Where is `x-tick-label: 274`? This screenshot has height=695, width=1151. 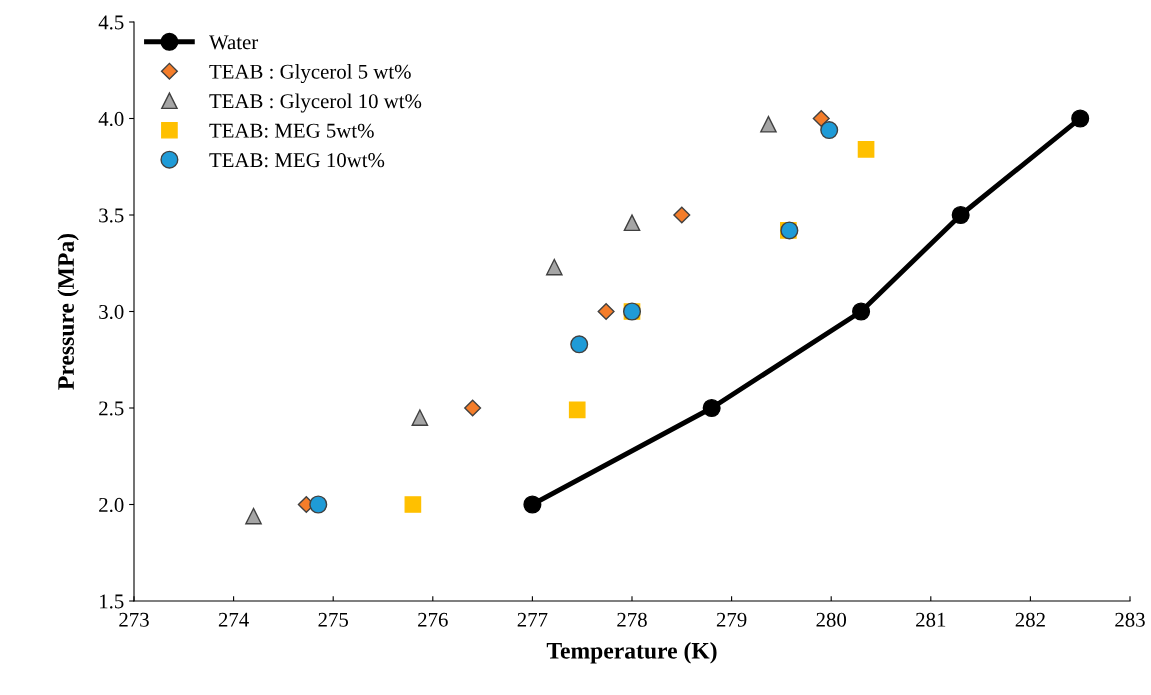
x-tick-label: 274 is located at coordinates (233, 619).